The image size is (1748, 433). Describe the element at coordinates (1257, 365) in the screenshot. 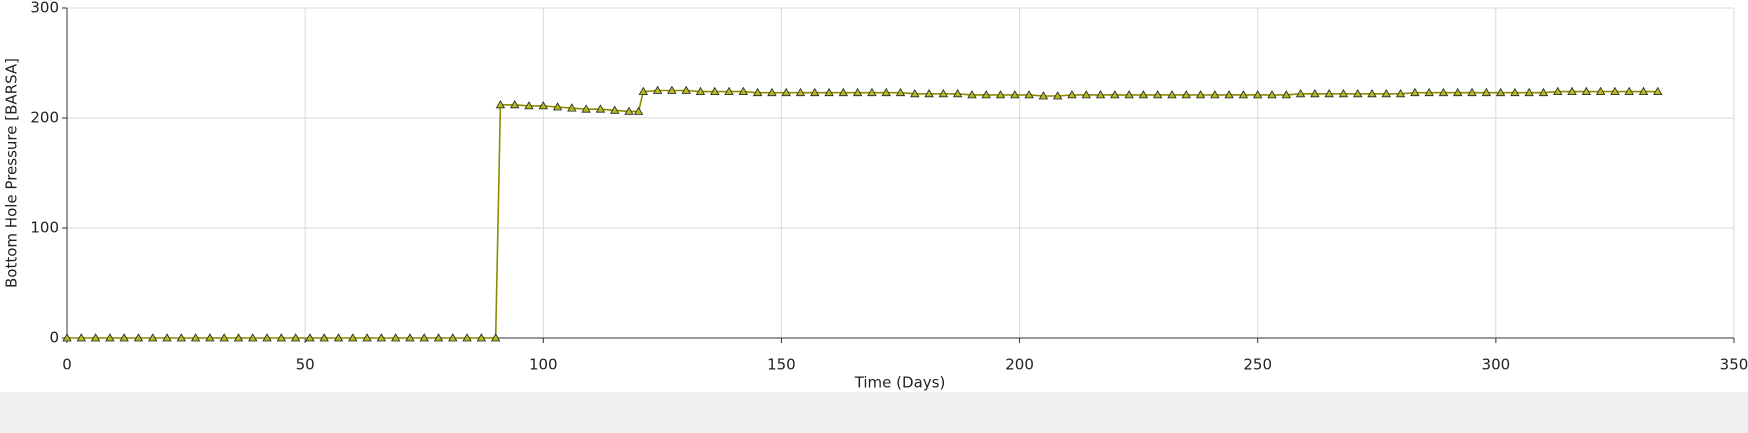

I see `x-tick-label: 250` at that location.